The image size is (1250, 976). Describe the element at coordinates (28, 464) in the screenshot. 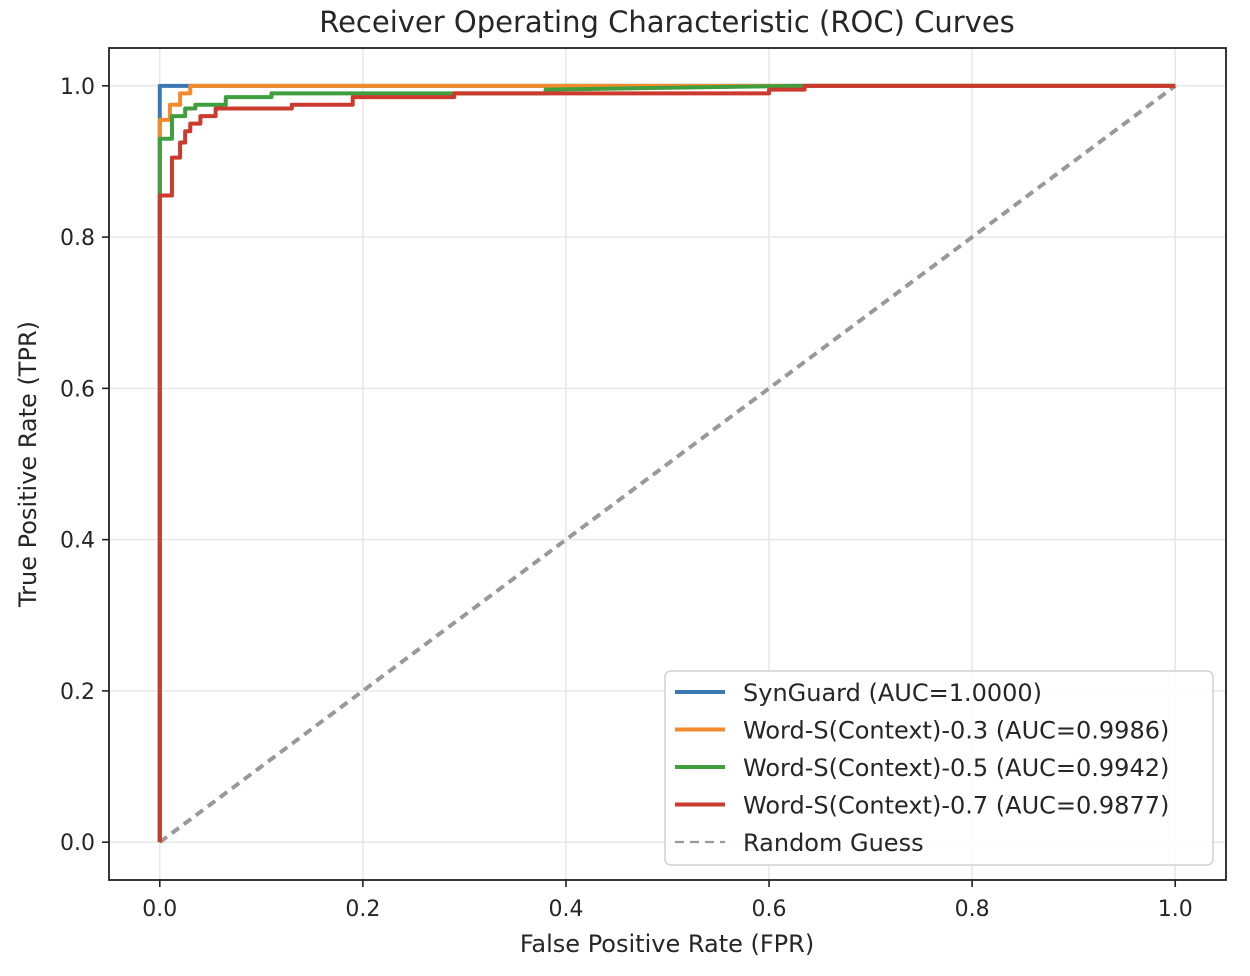

I see `y-axis-label: True Positive Rate (TPR)` at that location.